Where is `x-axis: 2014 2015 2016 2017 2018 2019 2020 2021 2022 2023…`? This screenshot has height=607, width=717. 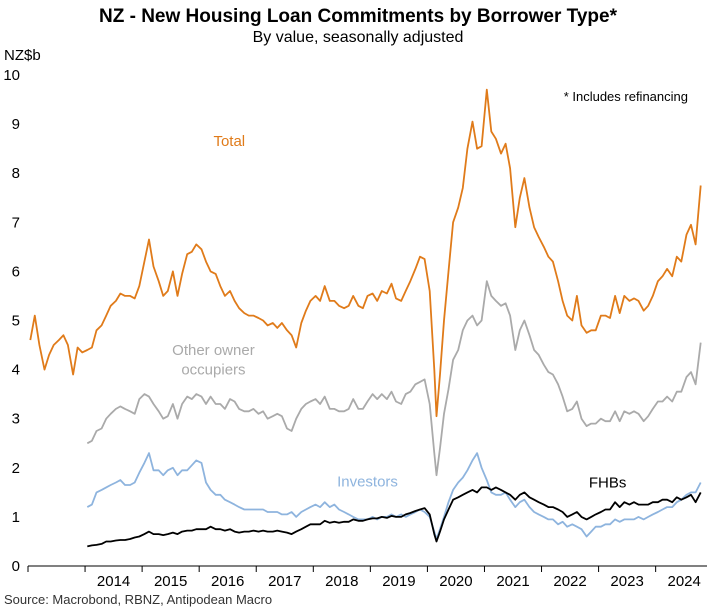
x-axis: 2014 2015 2016 2017 2018 2019 2020 2021 2022 2023… is located at coordinates (367, 577).